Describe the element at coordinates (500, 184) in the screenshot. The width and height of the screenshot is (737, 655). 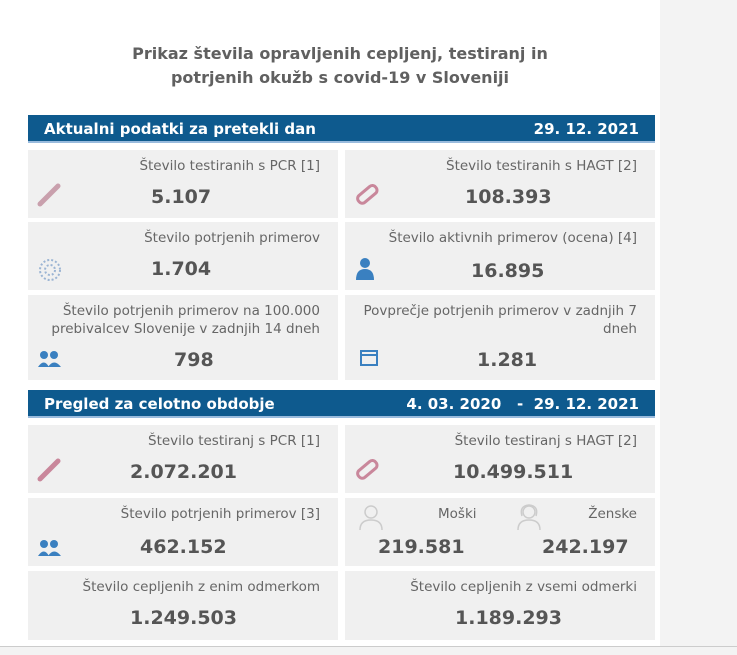
I see `daily-hagt-card: Število testiranih s HAGT [2] 108.393` at that location.